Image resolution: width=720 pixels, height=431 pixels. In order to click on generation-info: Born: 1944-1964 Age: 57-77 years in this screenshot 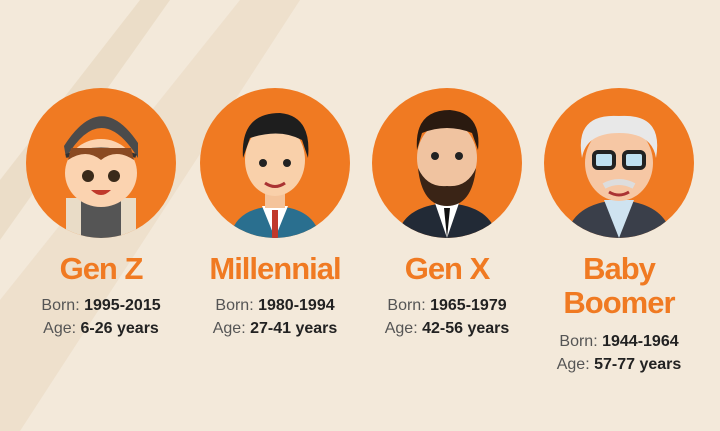, I will do `click(619, 353)`.